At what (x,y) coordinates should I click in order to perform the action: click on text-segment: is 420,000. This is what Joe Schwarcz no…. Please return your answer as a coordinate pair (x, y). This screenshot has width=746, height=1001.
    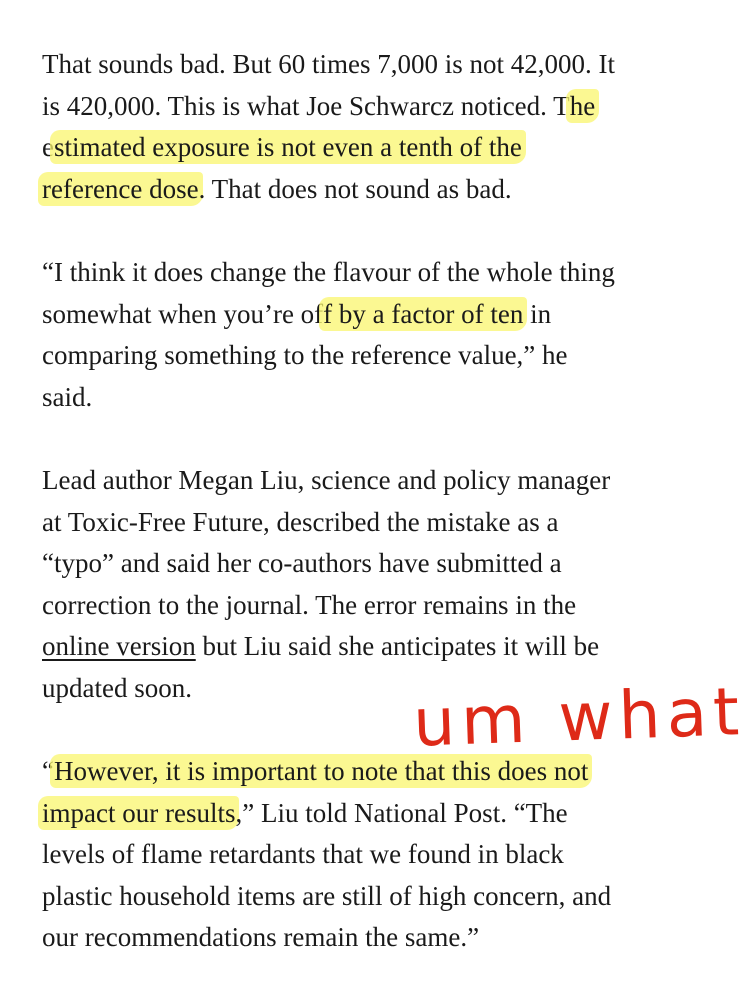
    Looking at the image, I should click on (306, 105).